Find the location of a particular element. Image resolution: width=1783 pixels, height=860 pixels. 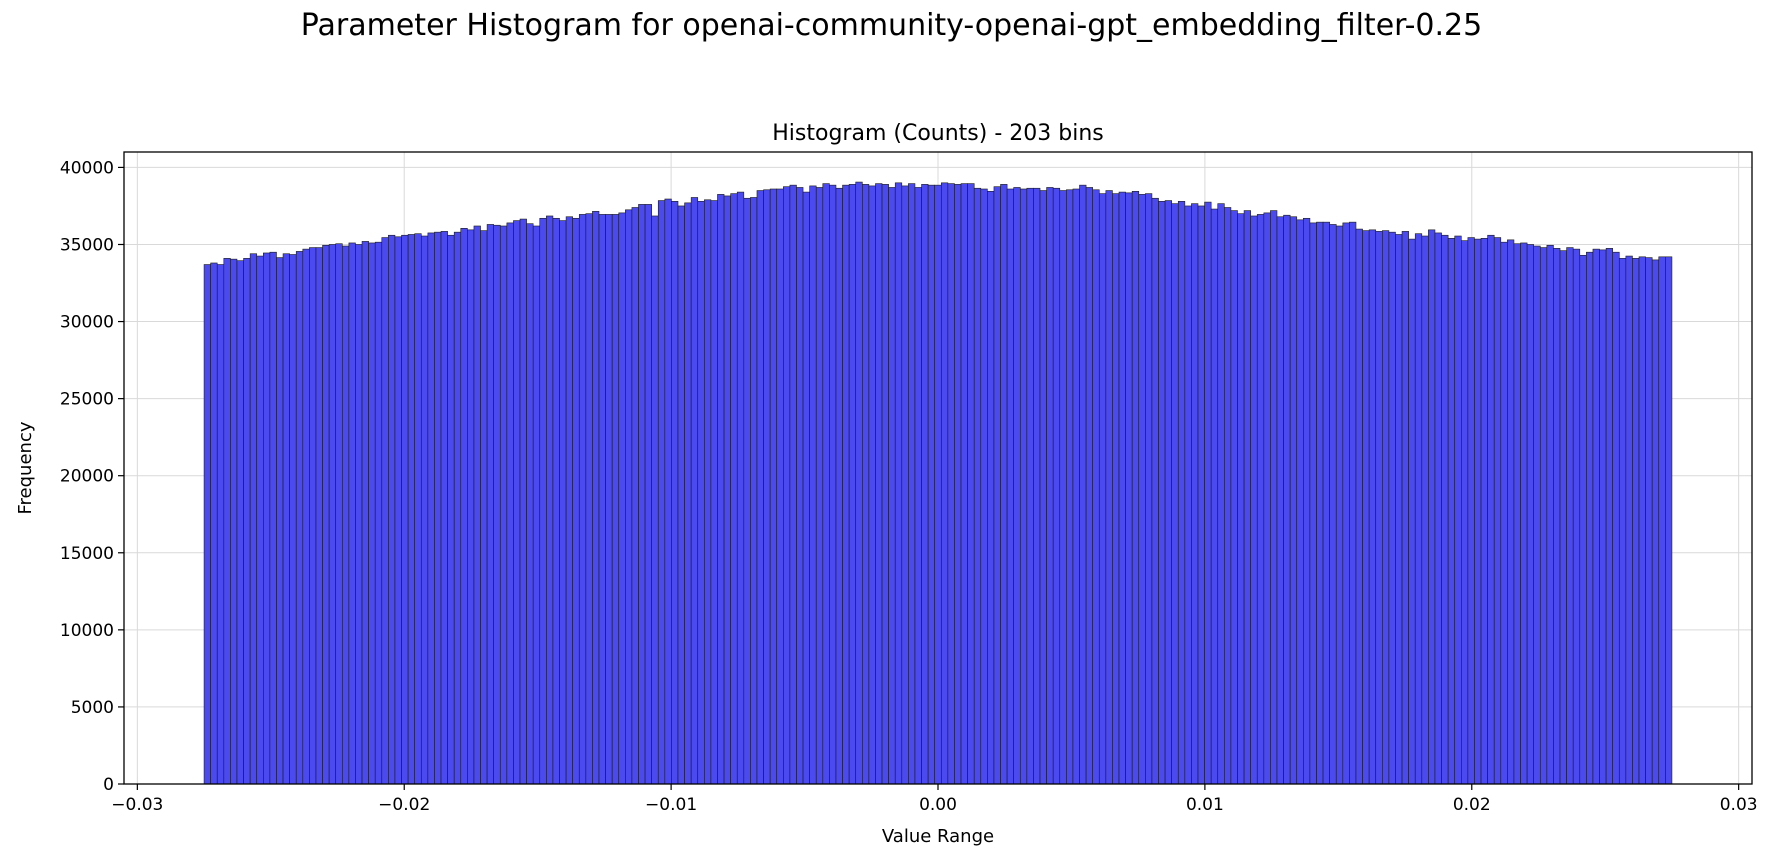

y-axis-label: Frequency is located at coordinates (25, 467).